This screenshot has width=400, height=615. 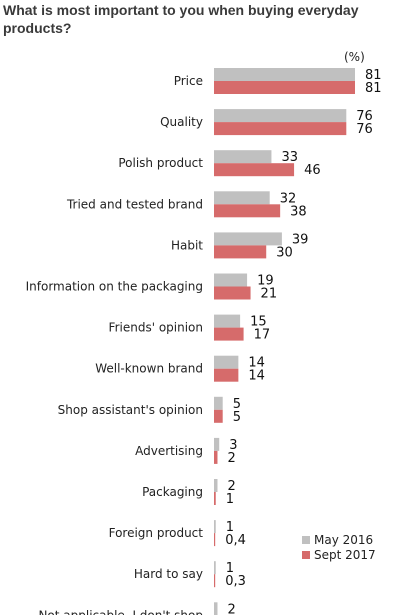 I want to click on bar-may-2016-advertising, so click(x=217, y=444).